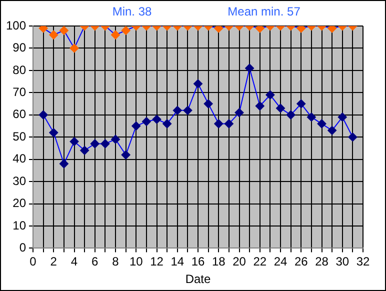 This screenshot has width=386, height=291. Describe the element at coordinates (19, 47) in the screenshot. I see `y-tick-label: 90` at that location.